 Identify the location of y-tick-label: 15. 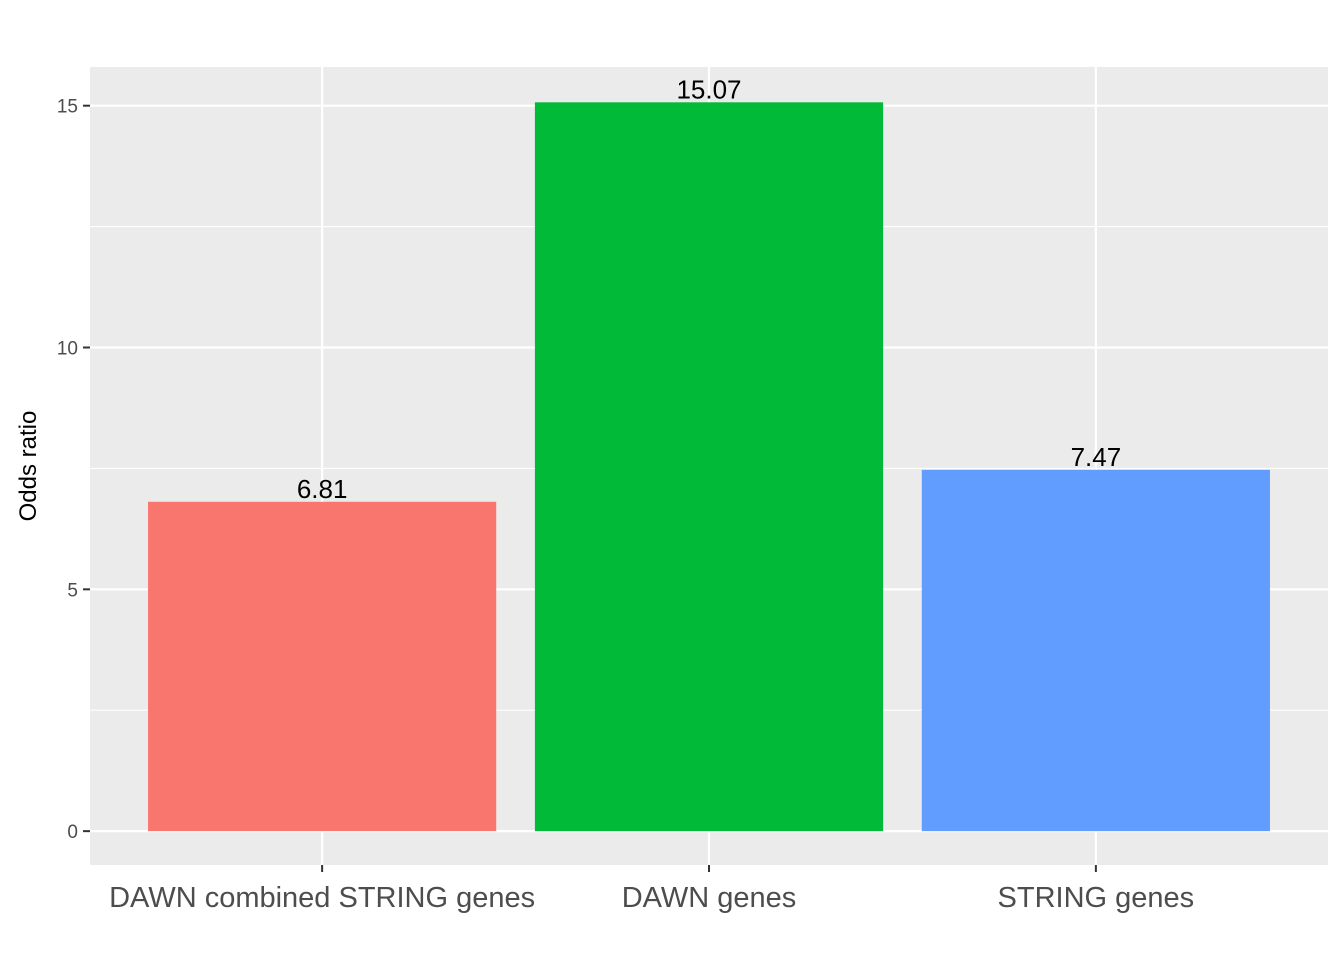
(67, 107).